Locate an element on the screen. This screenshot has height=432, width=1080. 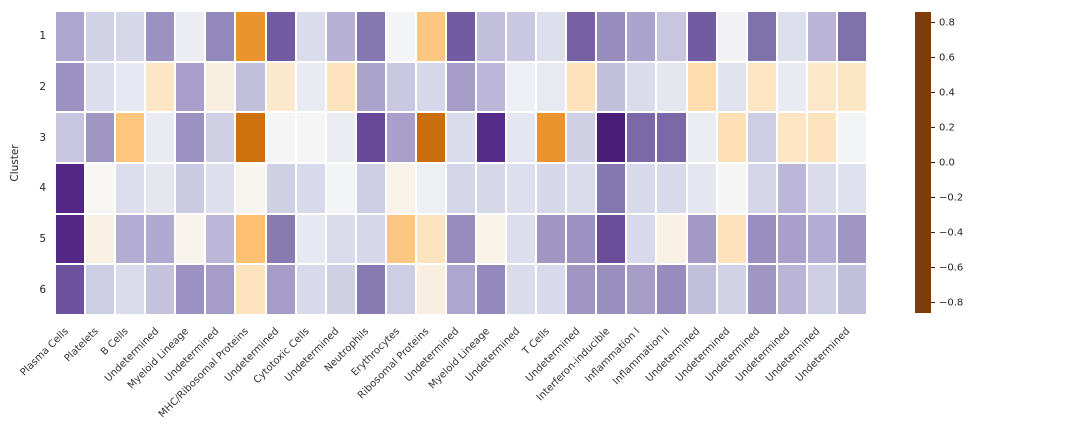
colorbar-tick-label: 0.6 is located at coordinates (947, 57).